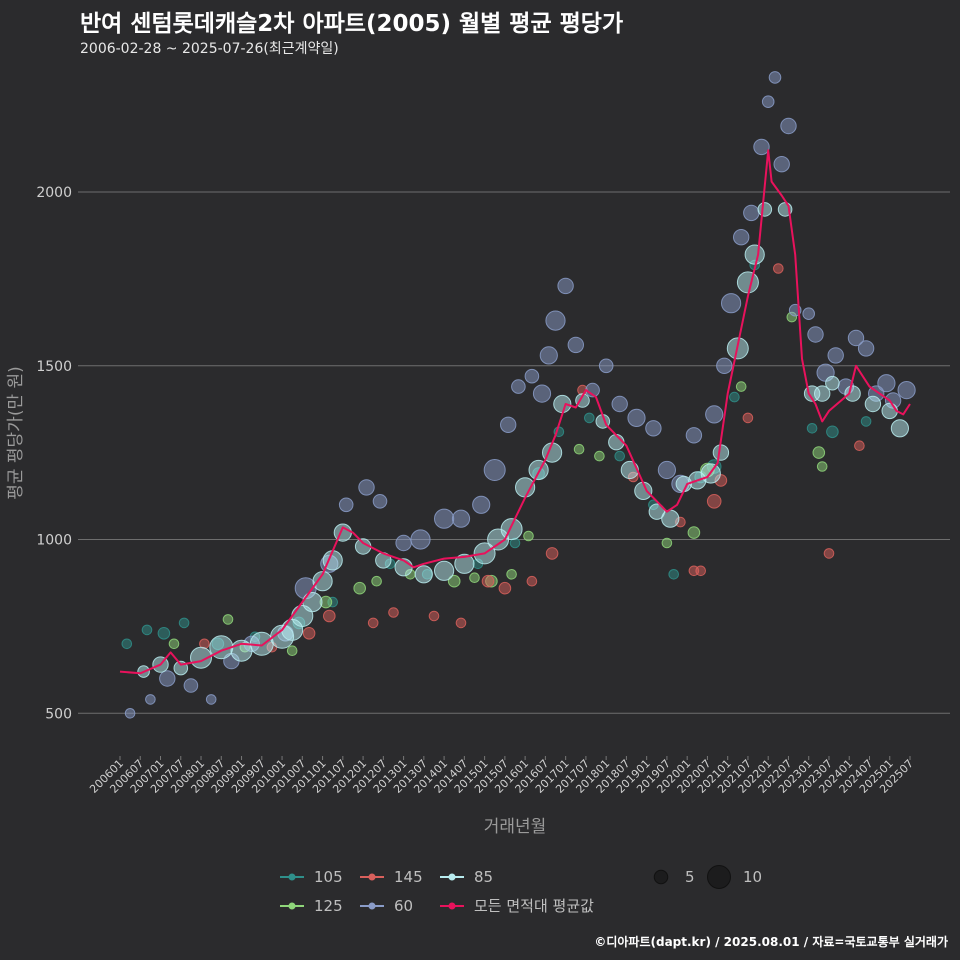  I want to click on legend-label-s85: 85, so click(483, 877).